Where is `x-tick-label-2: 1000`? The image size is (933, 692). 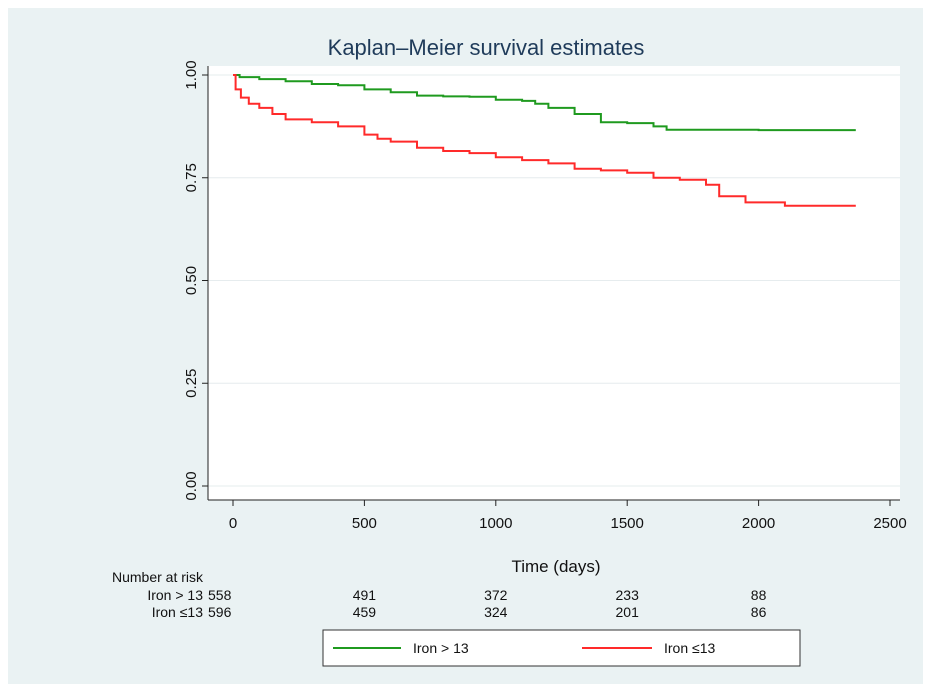
x-tick-label-2: 1000 is located at coordinates (495, 523).